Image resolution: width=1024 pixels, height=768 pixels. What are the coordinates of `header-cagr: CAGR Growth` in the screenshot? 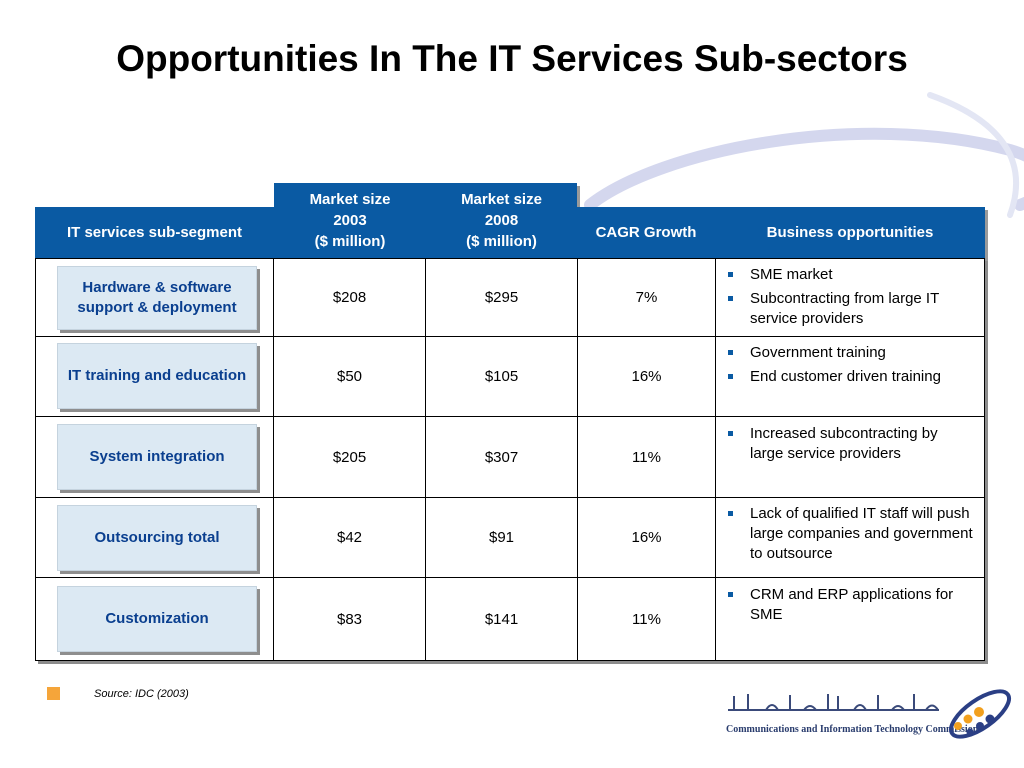 It's located at (646, 232).